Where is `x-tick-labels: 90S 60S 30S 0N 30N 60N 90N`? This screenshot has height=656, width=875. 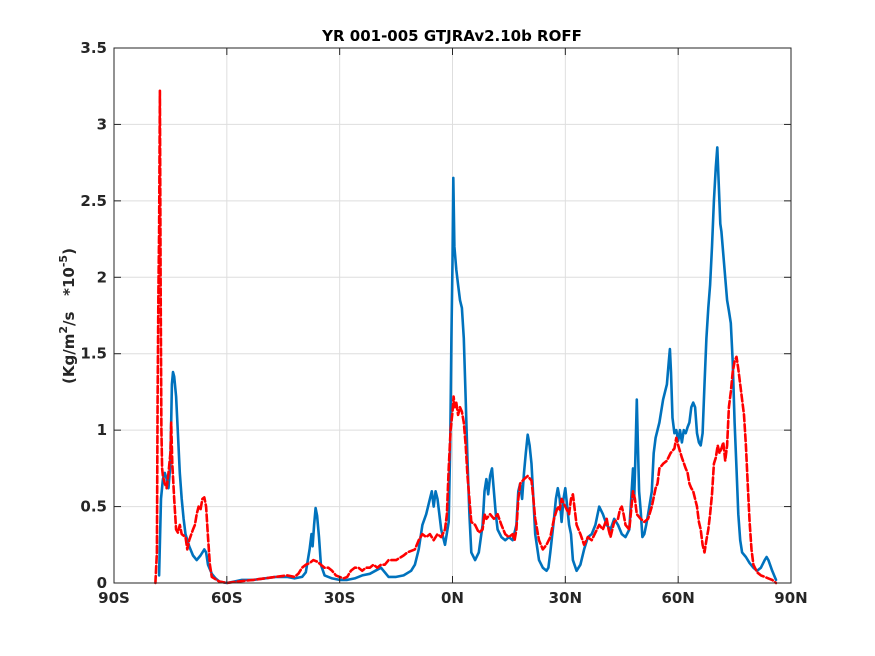 x-tick-labels: 90S 60S 30S 0N 30N 60N 90N is located at coordinates (453, 598).